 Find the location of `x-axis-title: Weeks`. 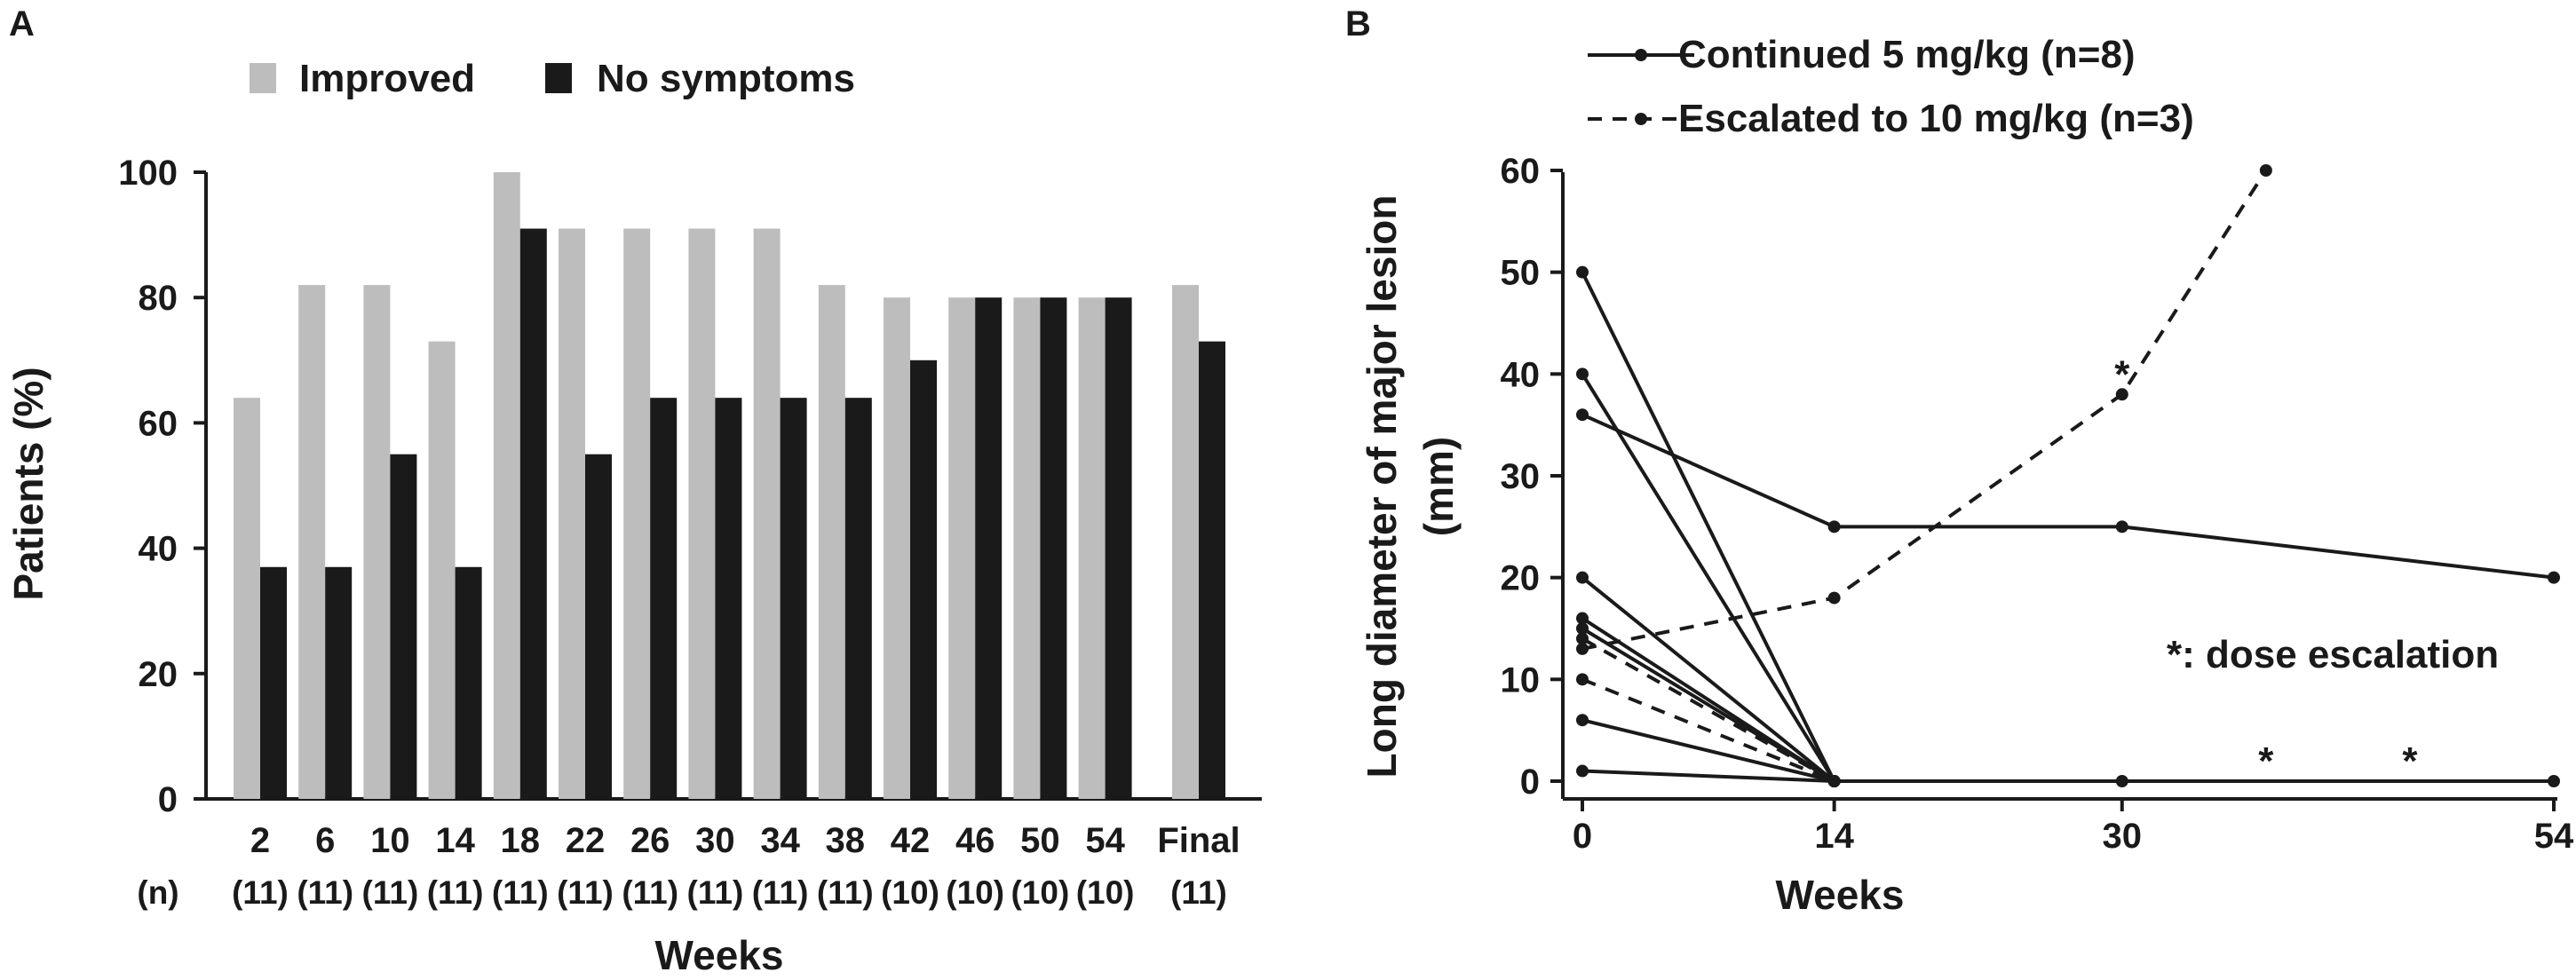

x-axis-title: Weeks is located at coordinates (720, 955).